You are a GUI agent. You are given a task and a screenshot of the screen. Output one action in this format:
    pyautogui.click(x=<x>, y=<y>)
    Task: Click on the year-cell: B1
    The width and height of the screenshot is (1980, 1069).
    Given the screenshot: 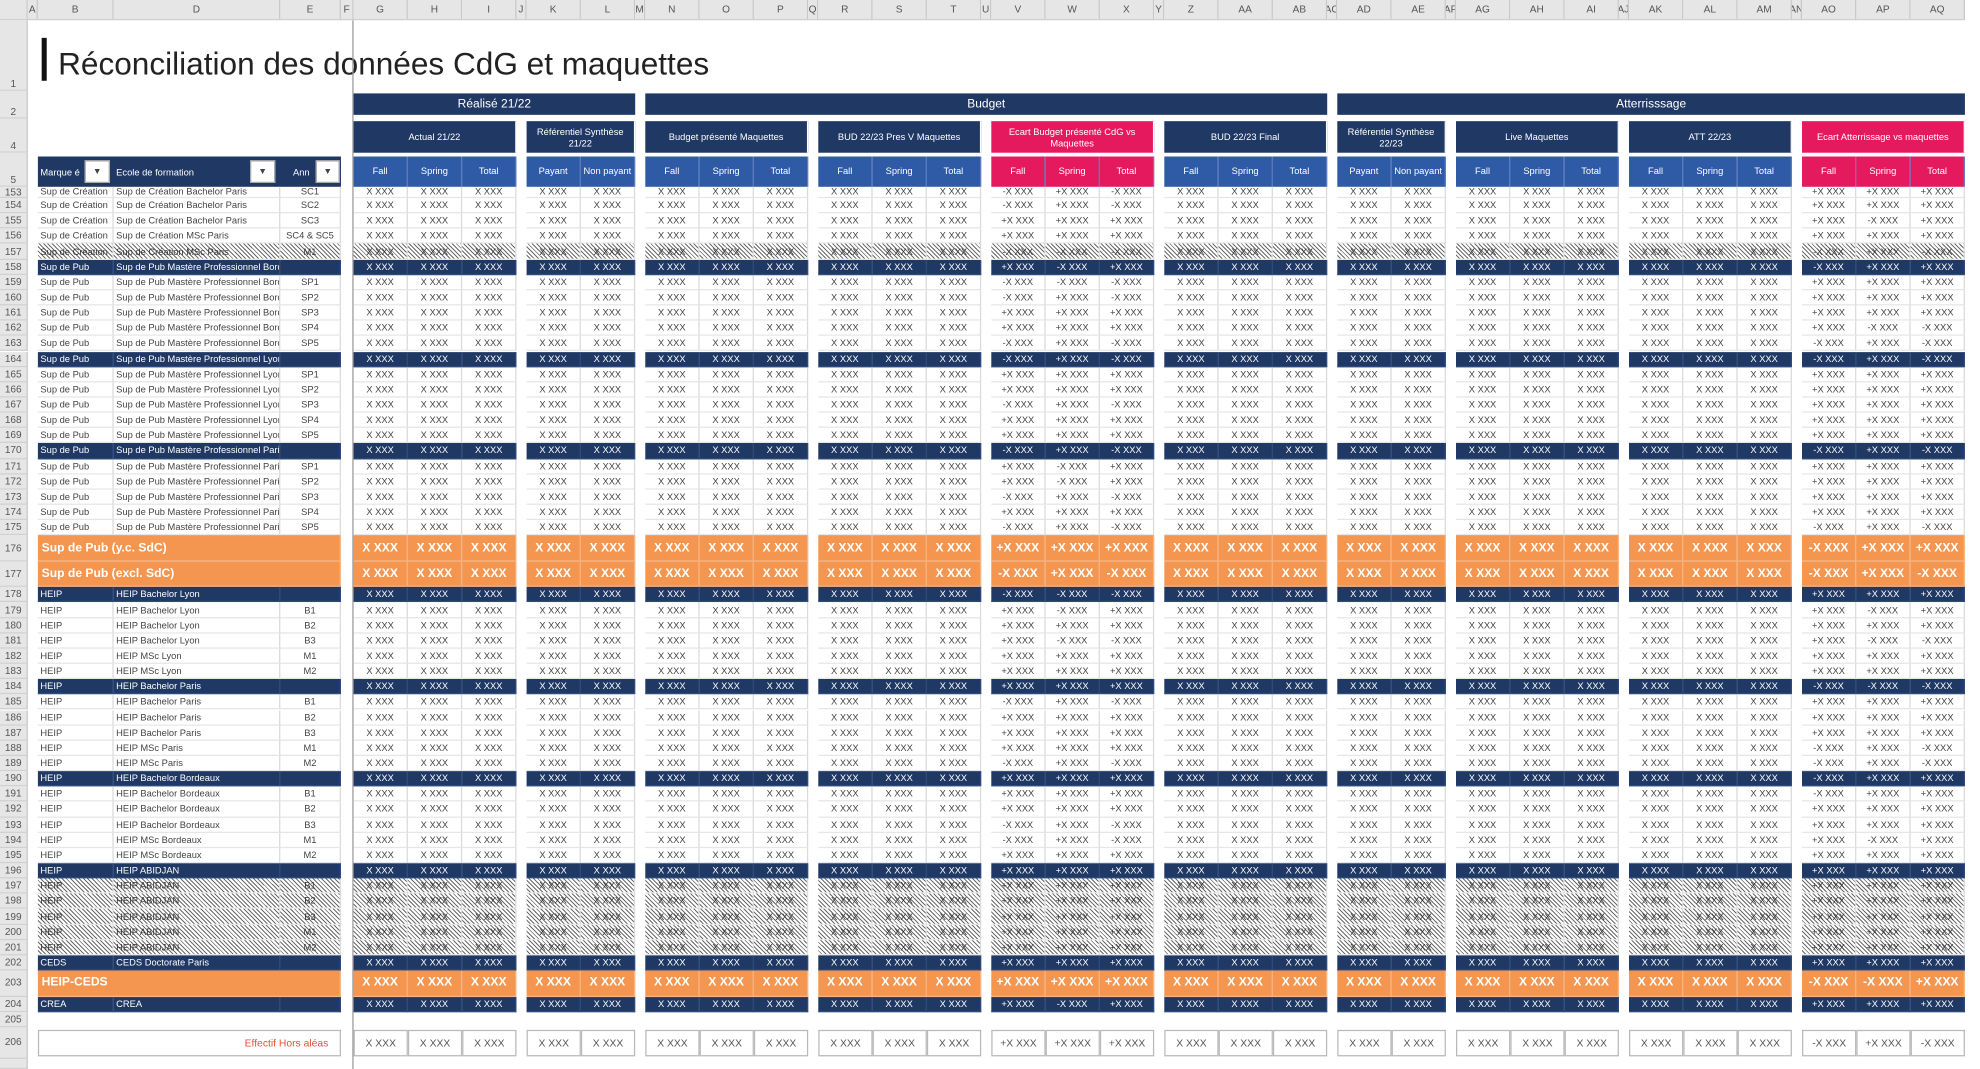 What is the action you would take?
    pyautogui.click(x=310, y=702)
    